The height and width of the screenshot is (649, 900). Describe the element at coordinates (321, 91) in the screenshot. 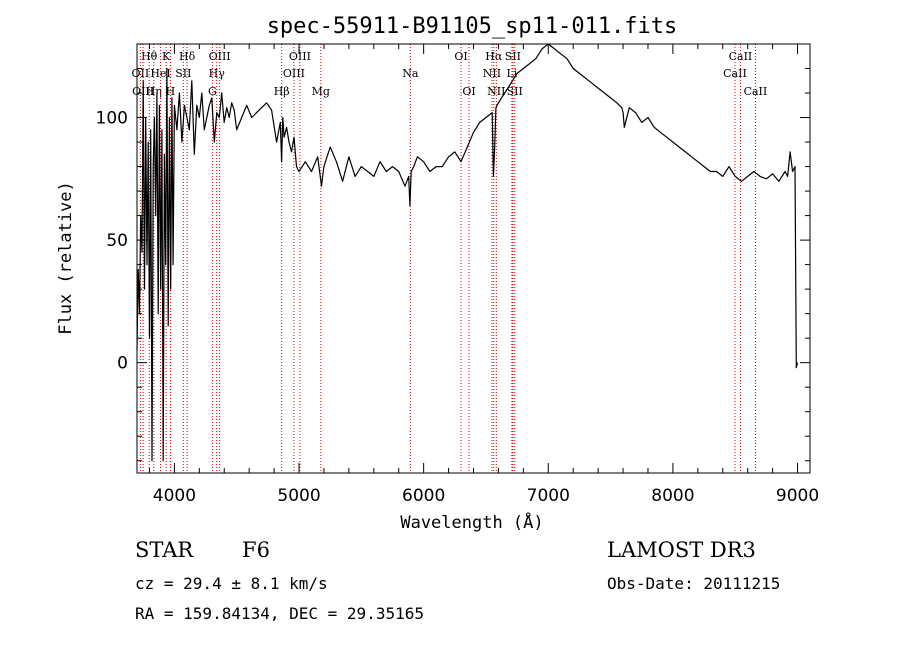

I see `hvline-mg-label: Mg` at that location.